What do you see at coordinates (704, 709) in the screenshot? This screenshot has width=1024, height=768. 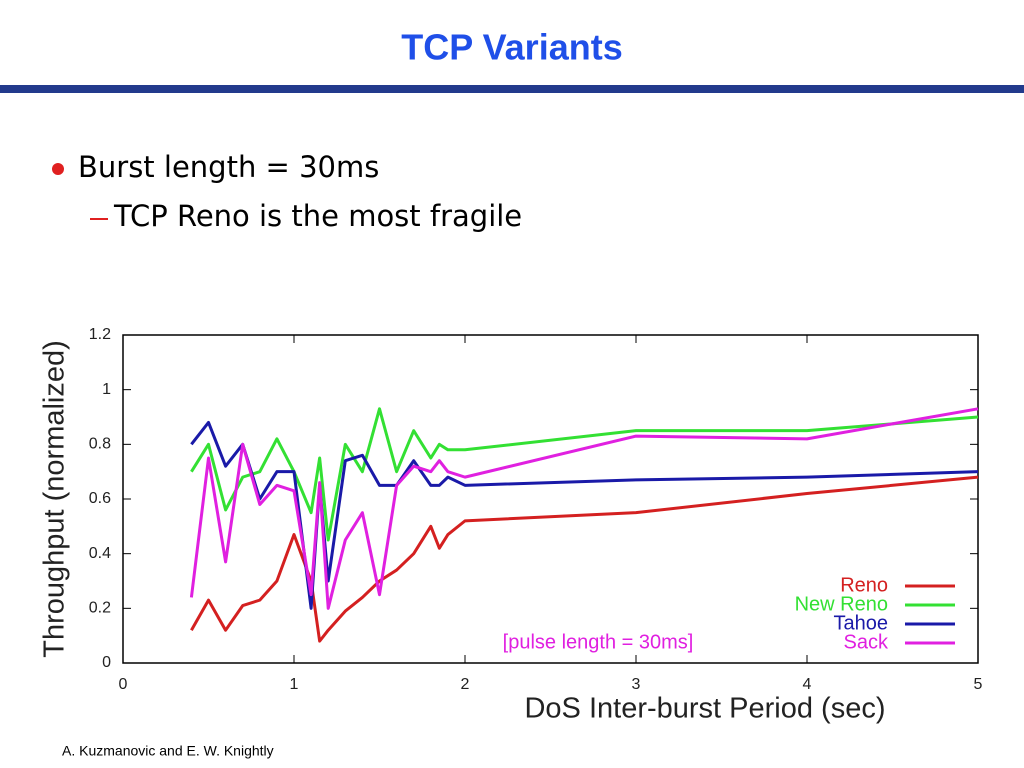 I see `x-axis-label: DoS Inter-burst Period (sec)` at bounding box center [704, 709].